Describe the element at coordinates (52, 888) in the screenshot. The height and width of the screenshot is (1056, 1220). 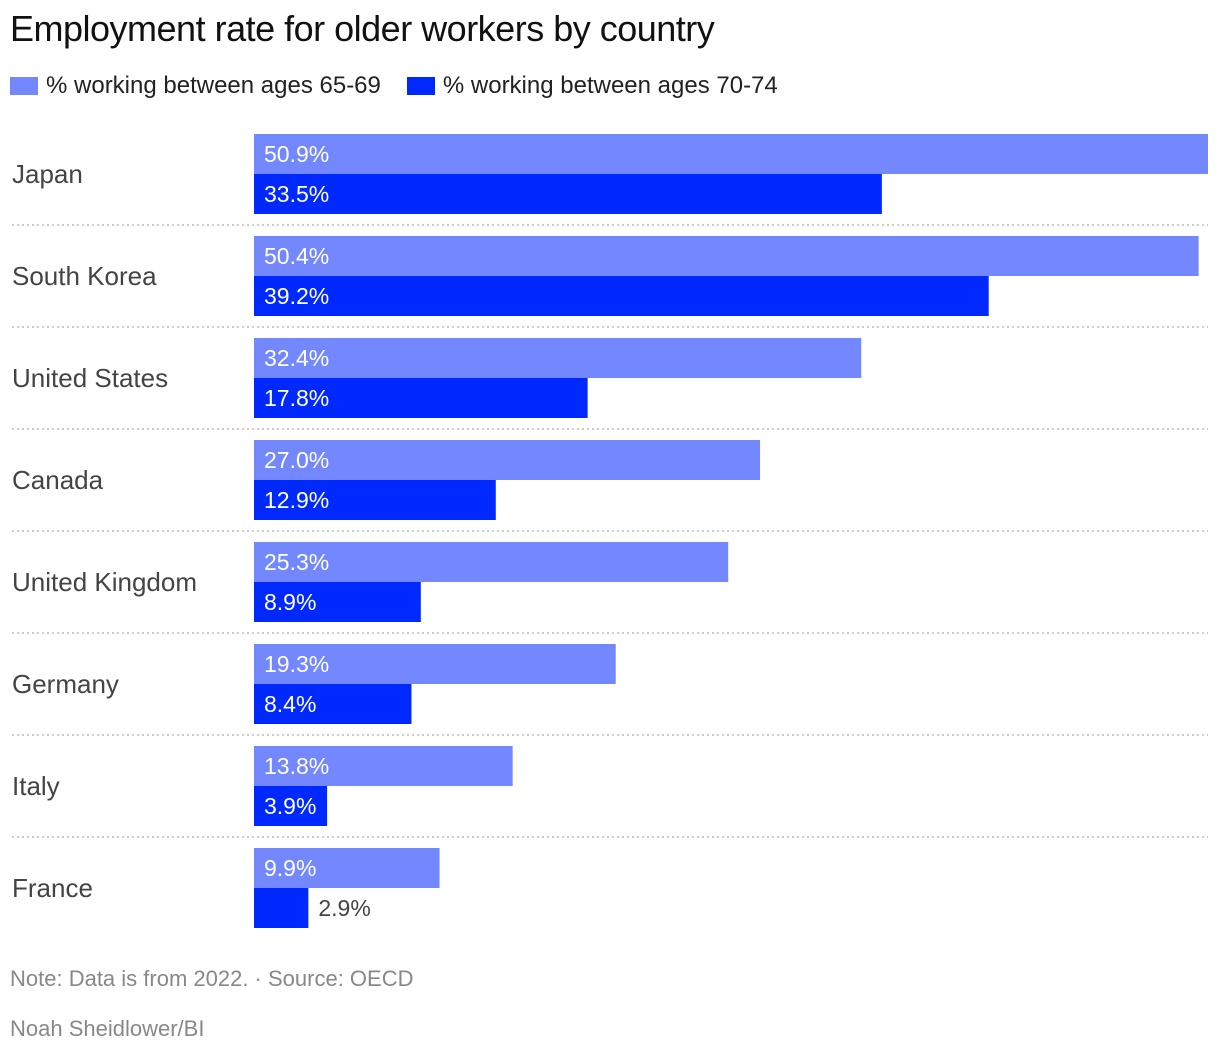
I see `category-label: France` at that location.